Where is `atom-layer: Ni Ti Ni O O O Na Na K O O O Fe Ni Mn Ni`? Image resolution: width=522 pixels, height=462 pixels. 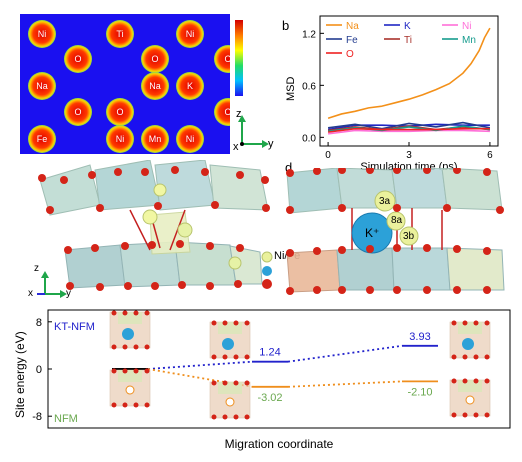
atom-layer: Ni Ti Ni O O O Na Na K O O O Fe Ni Mn Ni is located at coordinates (125, 84).